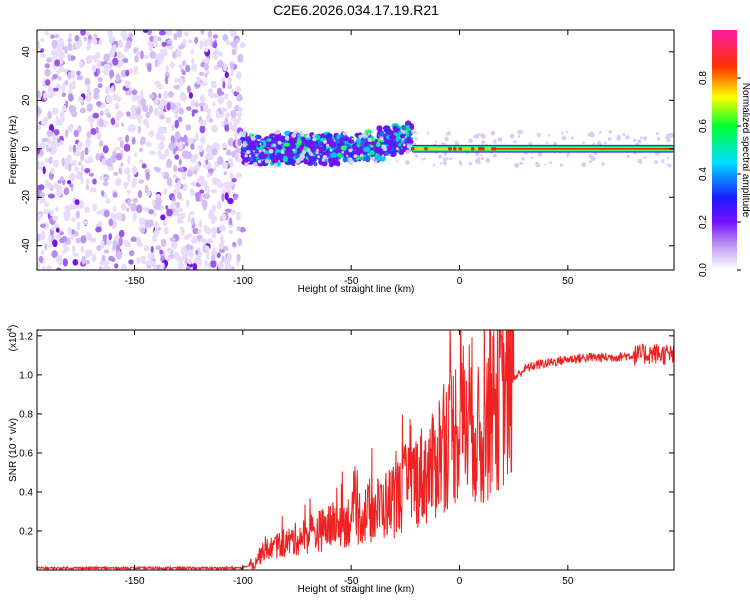  I want to click on colorbar-tick-label: 0.4, so click(703, 174).